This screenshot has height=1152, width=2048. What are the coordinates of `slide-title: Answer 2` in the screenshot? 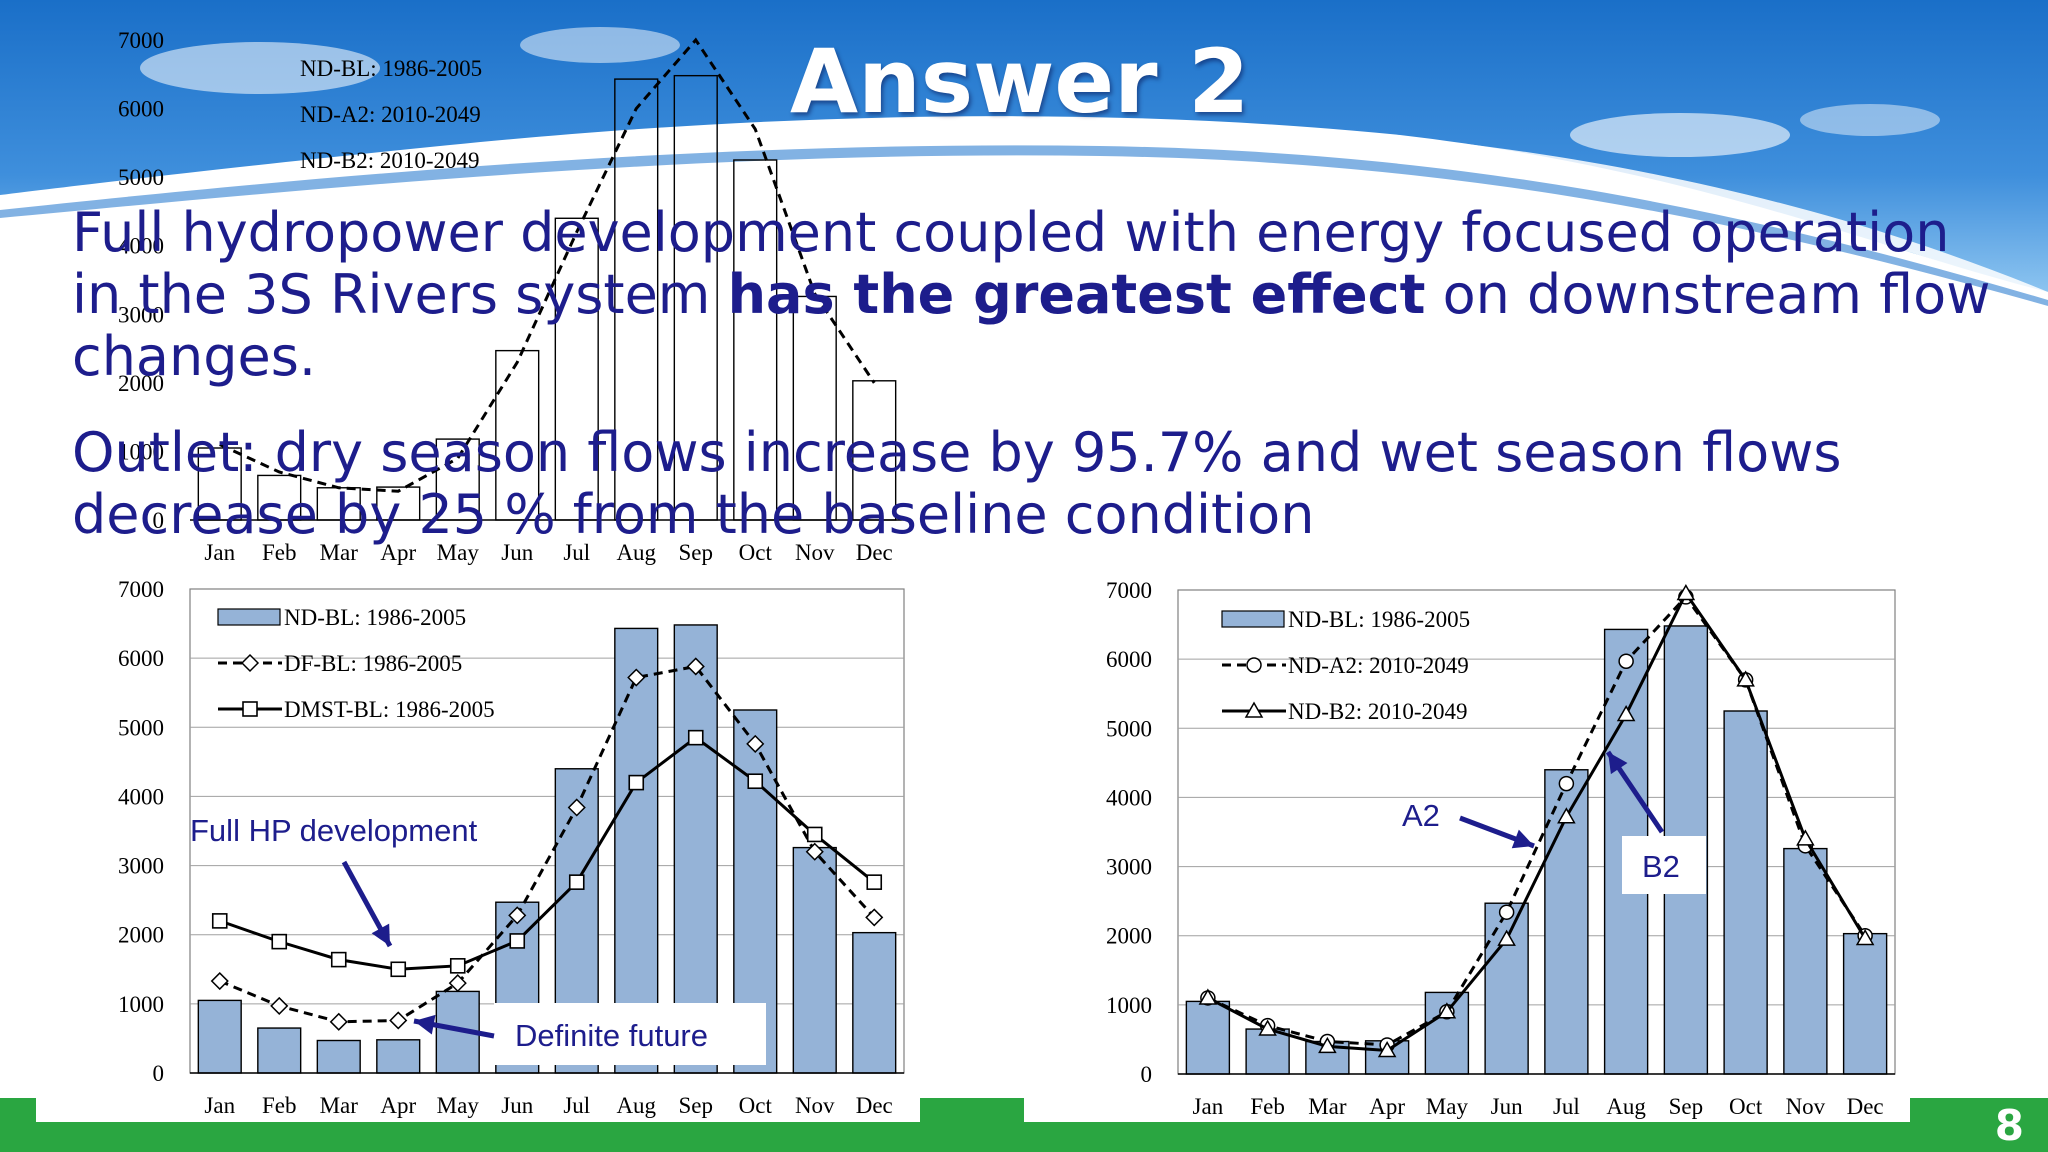 It's located at (1020, 81).